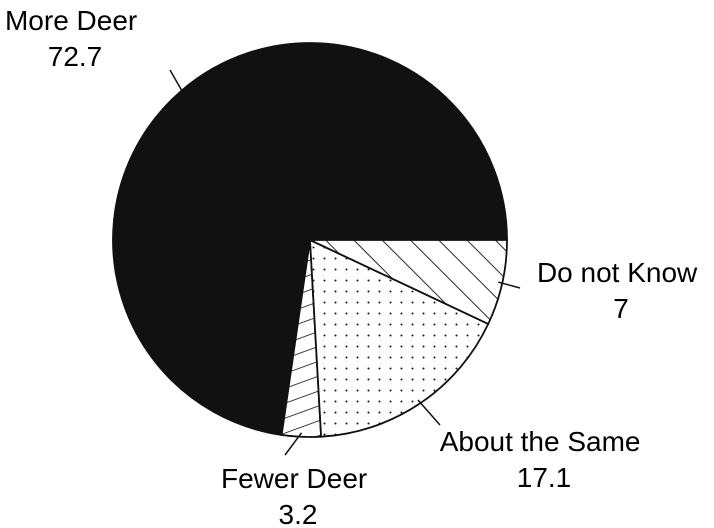  What do you see at coordinates (294, 478) in the screenshot?
I see `label-fewer-deer-name: Fewer Deer` at bounding box center [294, 478].